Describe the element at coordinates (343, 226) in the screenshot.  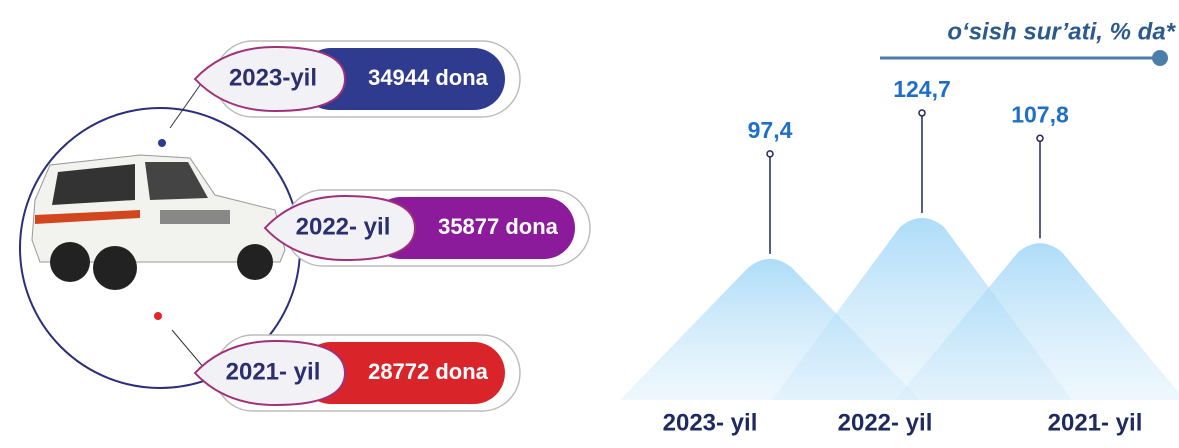
I see `year-label: 2022- yil` at that location.